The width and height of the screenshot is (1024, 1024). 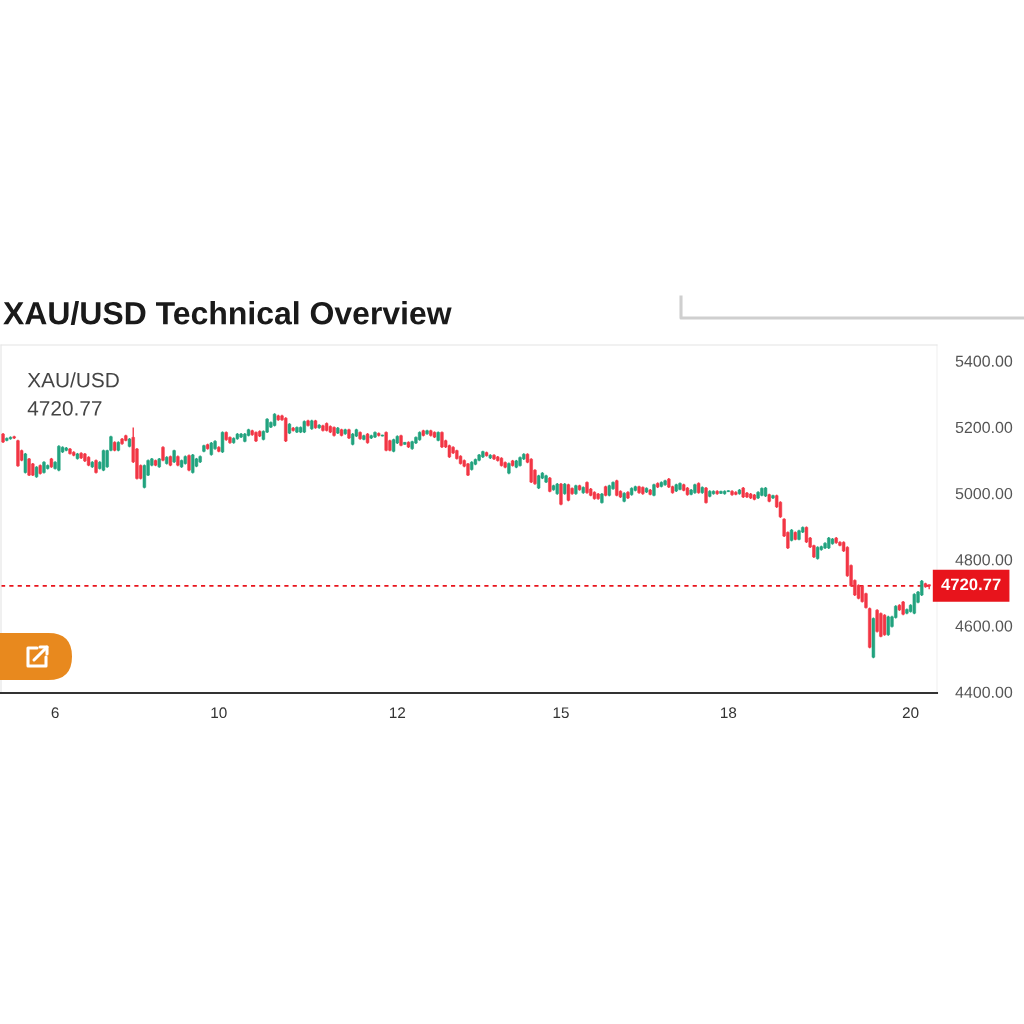 I want to click on y-tick-label: 4600.00, so click(x=984, y=626).